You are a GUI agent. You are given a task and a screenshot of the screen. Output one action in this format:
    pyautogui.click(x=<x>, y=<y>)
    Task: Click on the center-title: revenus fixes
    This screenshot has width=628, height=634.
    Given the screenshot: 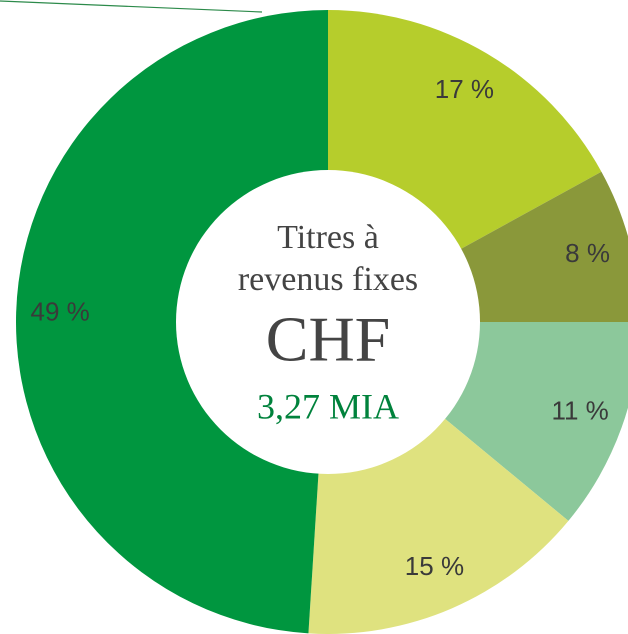 What is the action you would take?
    pyautogui.click(x=328, y=279)
    